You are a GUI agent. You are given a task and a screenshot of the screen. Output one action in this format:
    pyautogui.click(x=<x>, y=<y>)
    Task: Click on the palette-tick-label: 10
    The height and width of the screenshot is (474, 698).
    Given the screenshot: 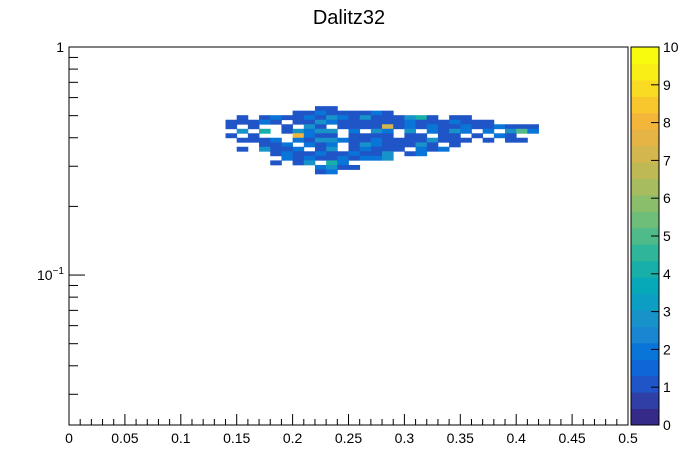 What is the action you would take?
    pyautogui.click(x=671, y=47)
    